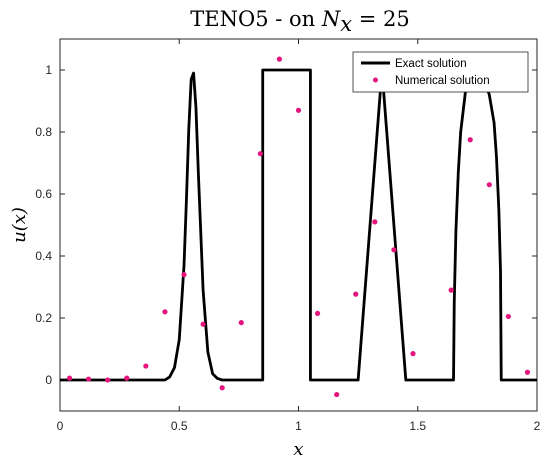  Describe the element at coordinates (431, 64) in the screenshot. I see `legend-label-exact: Exact solution` at that location.